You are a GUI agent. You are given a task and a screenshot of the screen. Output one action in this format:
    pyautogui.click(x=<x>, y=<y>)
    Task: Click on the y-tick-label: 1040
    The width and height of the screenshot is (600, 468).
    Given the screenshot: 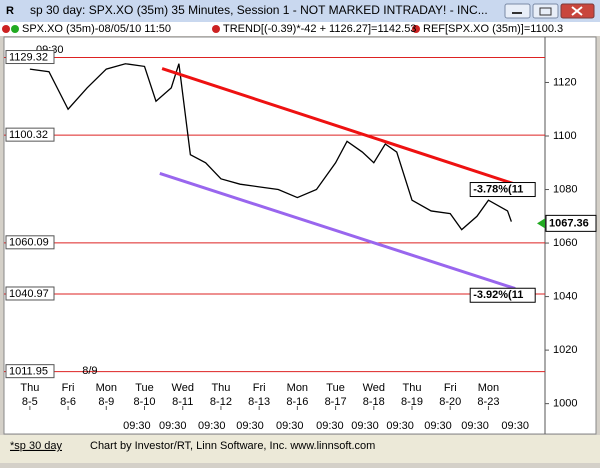 What is the action you would take?
    pyautogui.click(x=565, y=296)
    